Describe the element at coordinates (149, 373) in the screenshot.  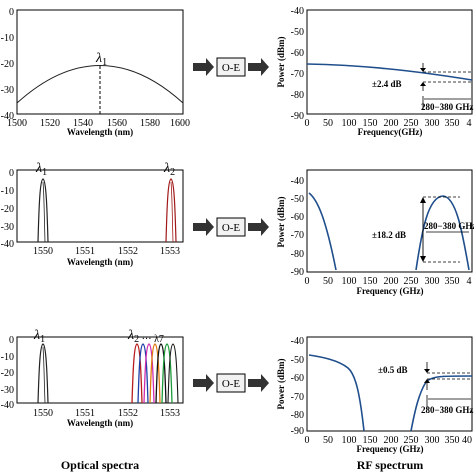
I see `wdm-peak-lambda4` at that location.